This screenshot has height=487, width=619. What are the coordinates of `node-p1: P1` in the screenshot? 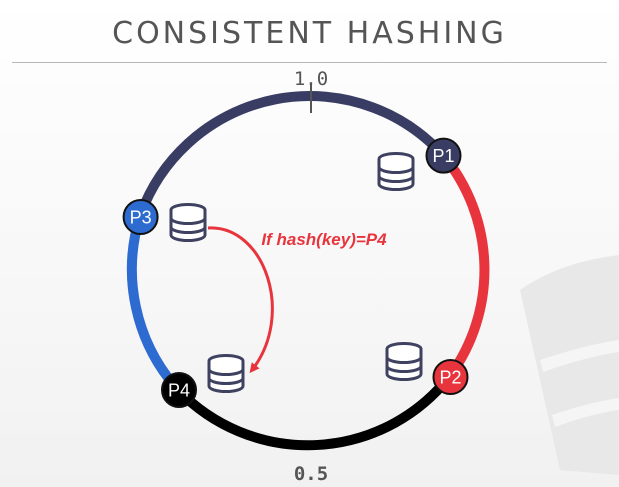 It's located at (443, 155).